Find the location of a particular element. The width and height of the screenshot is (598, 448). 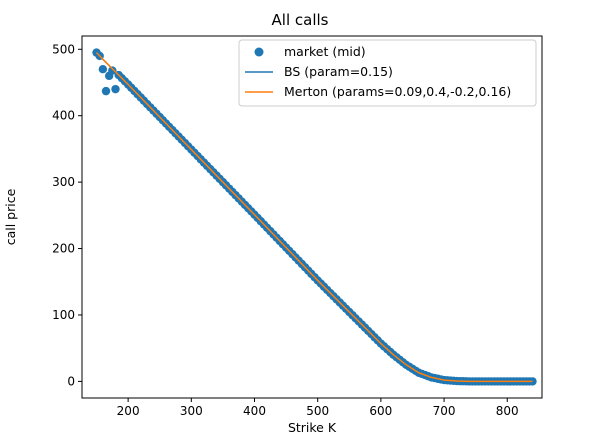

x-axis: 200 300 400 500 600 700 800 is located at coordinates (318, 408).